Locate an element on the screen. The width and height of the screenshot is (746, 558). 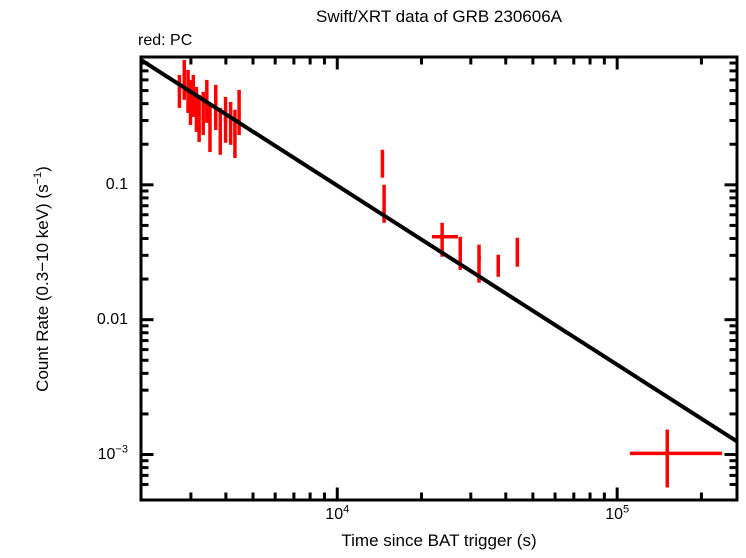
y-axis-label: Count Rate (0.3−10 keV) (s−1) is located at coordinates (43, 279).